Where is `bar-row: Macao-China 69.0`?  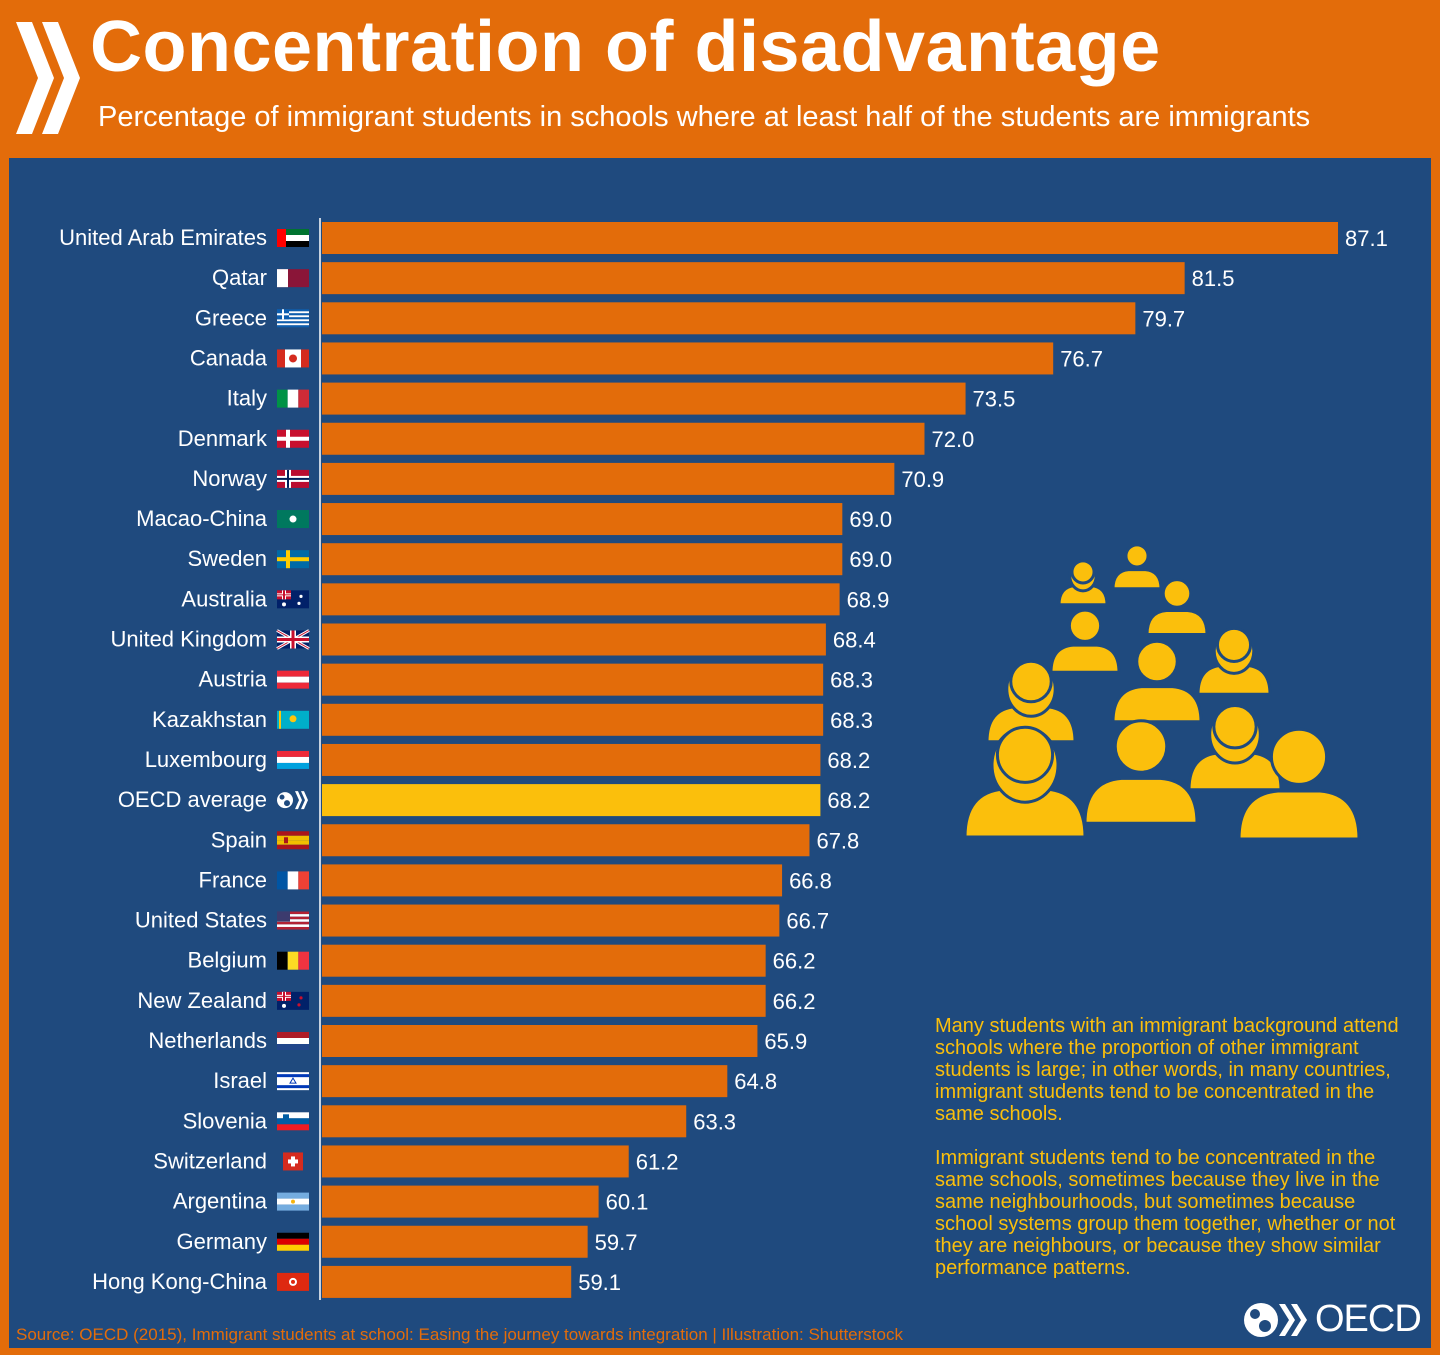
bar-row: Macao-China 69.0 is located at coordinates (514, 519).